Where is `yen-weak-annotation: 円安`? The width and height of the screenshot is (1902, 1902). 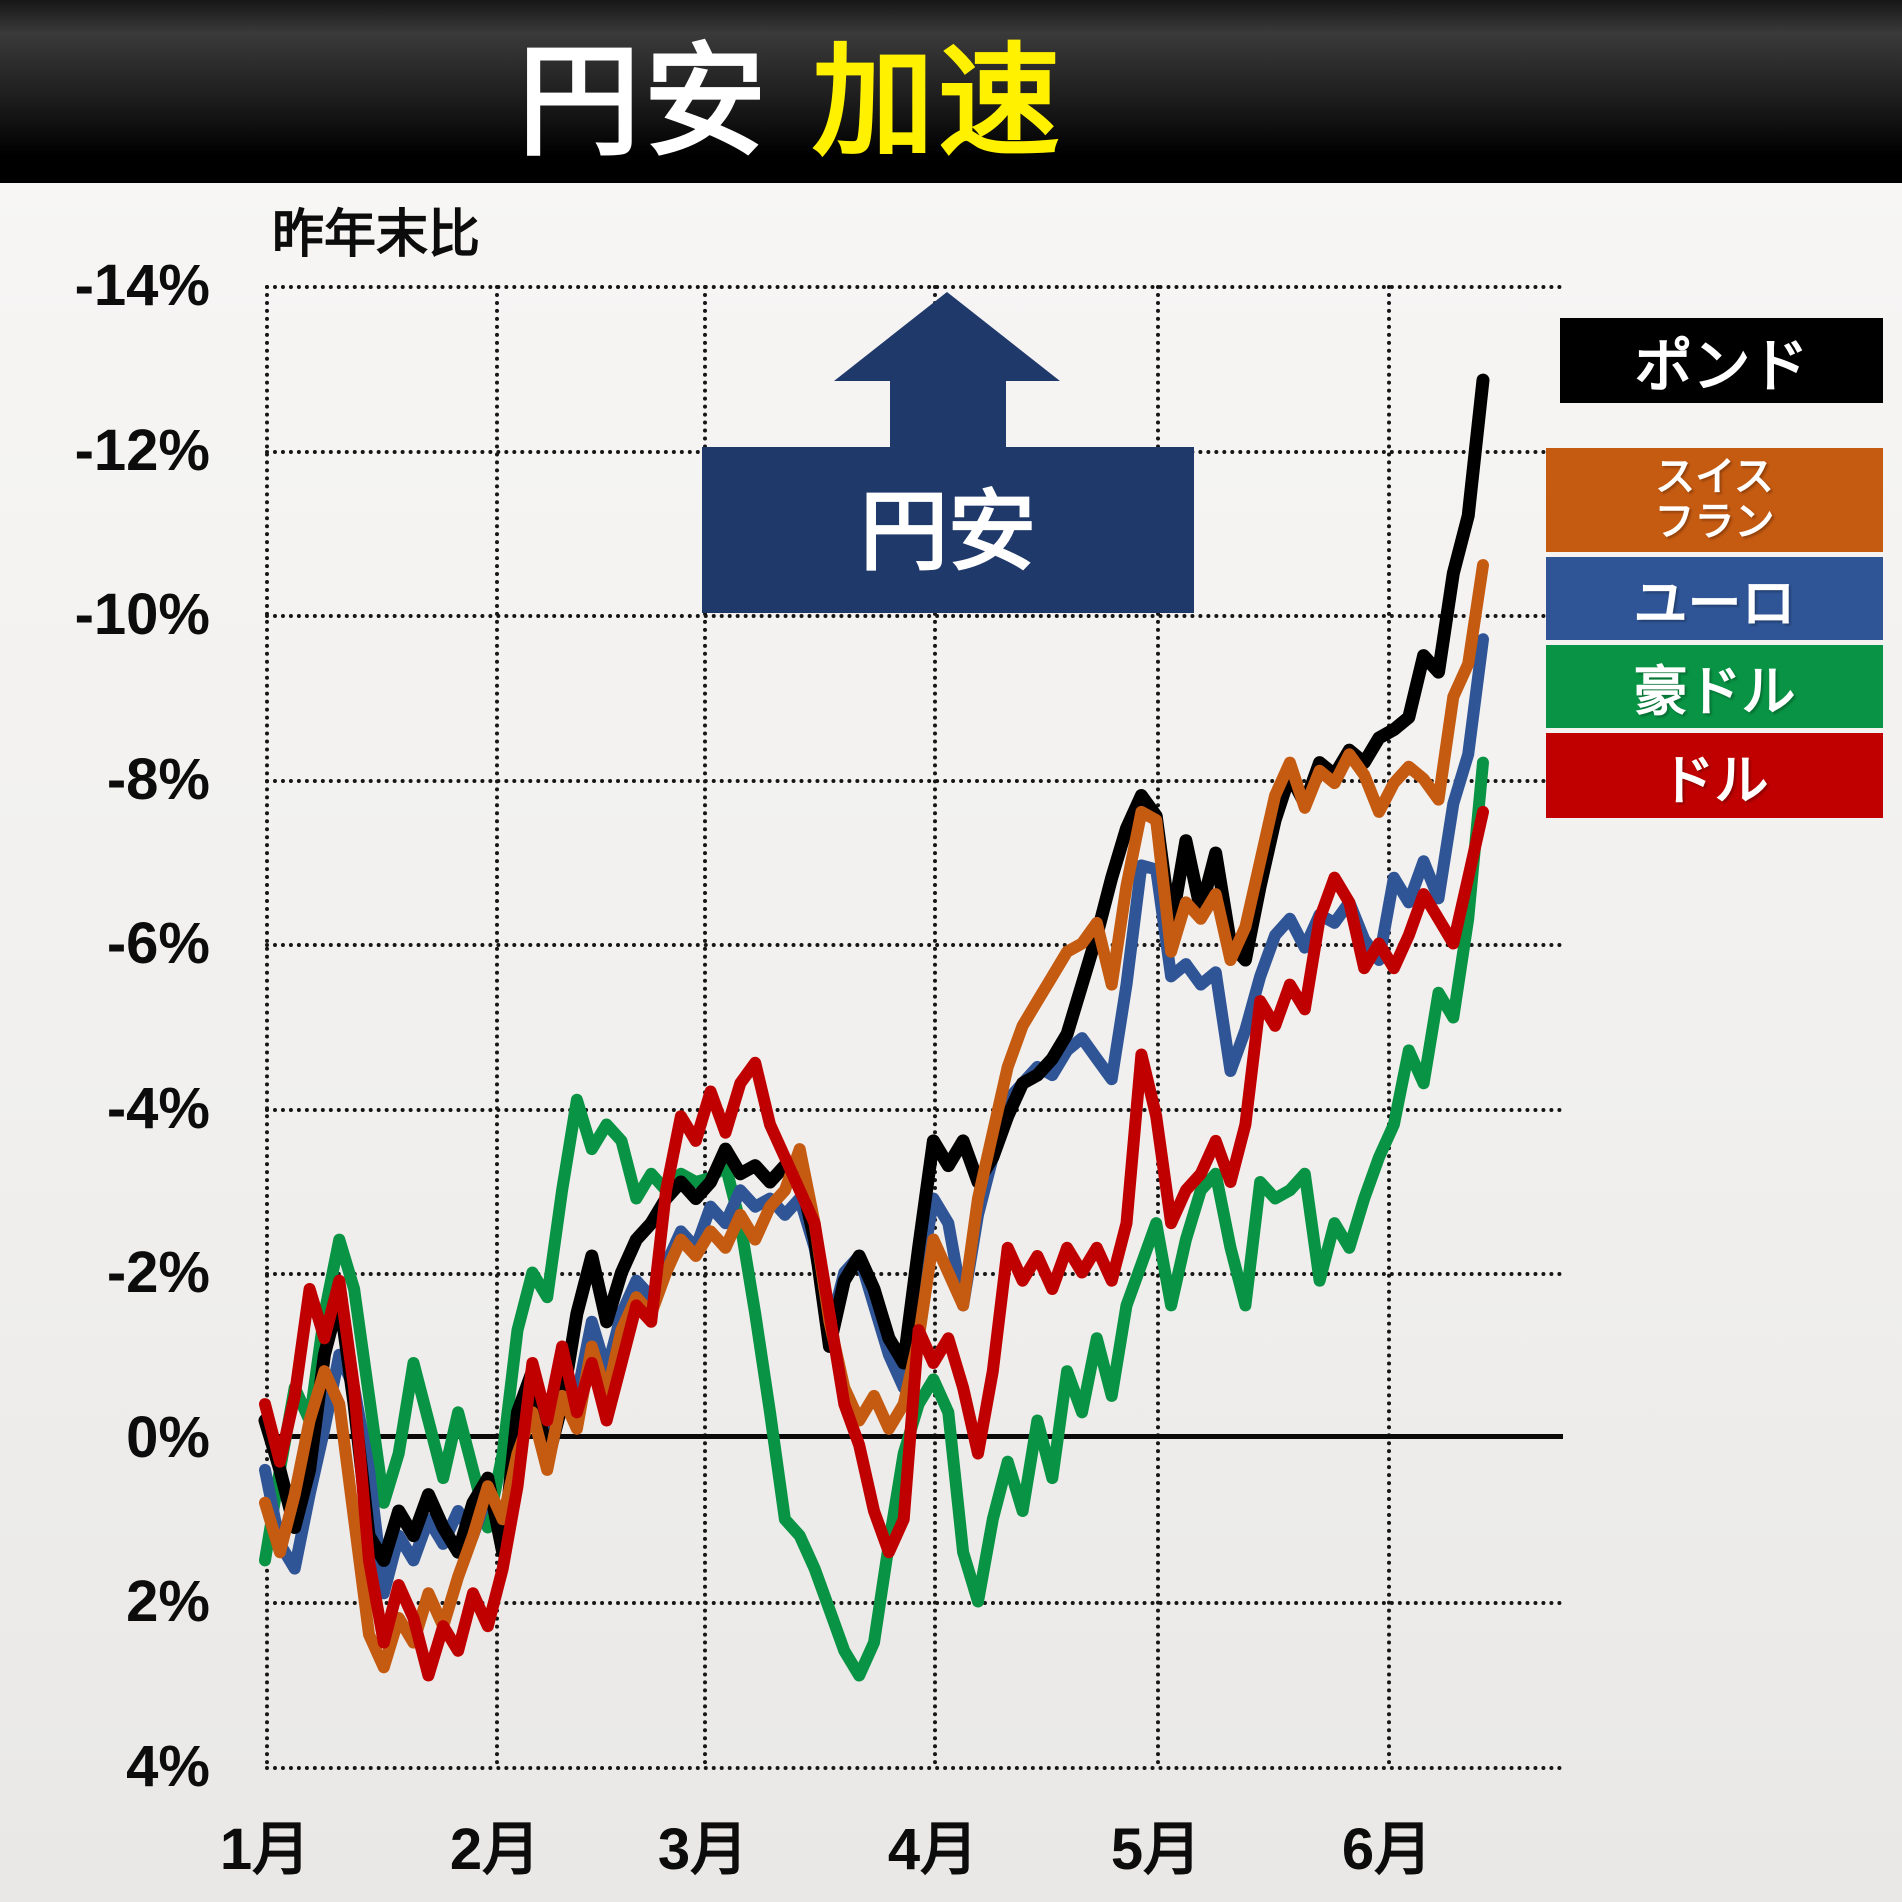
yen-weak-annotation: 円安 is located at coordinates (948, 452).